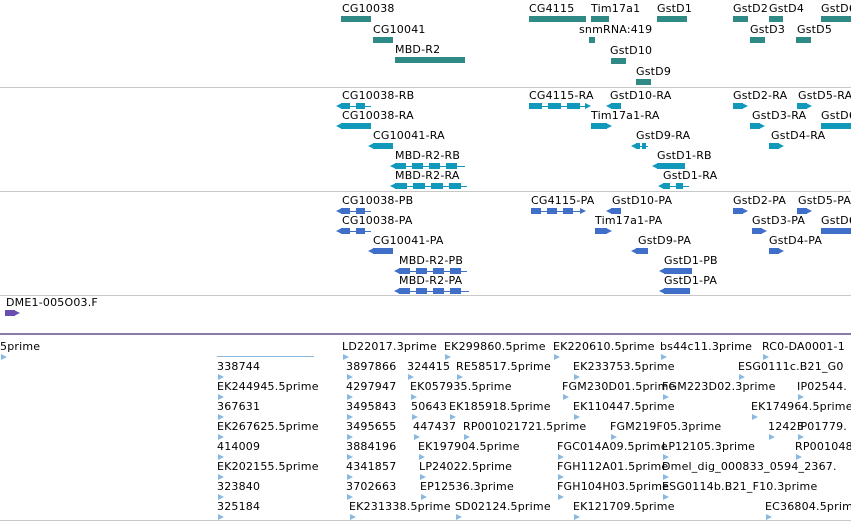 The width and height of the screenshot is (851, 523). Describe the element at coordinates (801, 406) in the screenshot. I see `est-label: EK174964.5prime` at that location.